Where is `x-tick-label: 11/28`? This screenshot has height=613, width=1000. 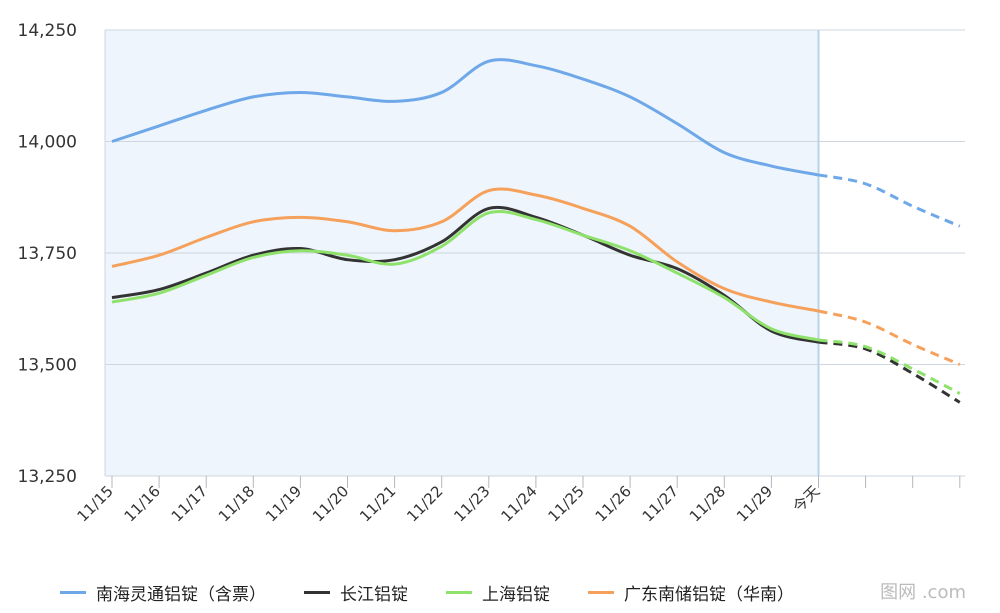
x-tick-label: 11/28 is located at coordinates (707, 503).